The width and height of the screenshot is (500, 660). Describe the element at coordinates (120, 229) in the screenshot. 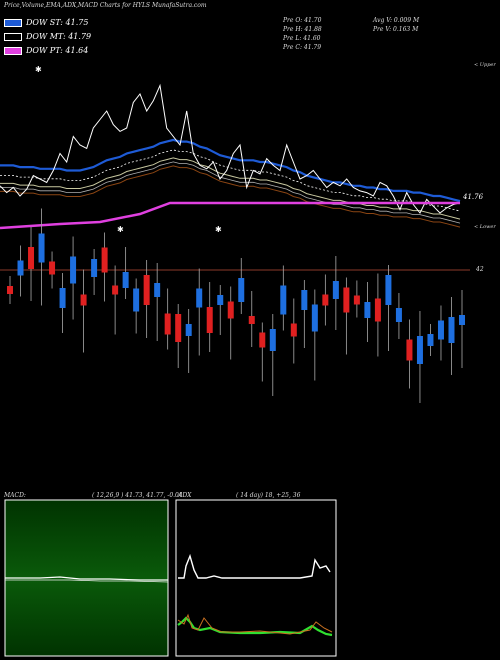

I see `marker-glyph-2: ✱` at that location.